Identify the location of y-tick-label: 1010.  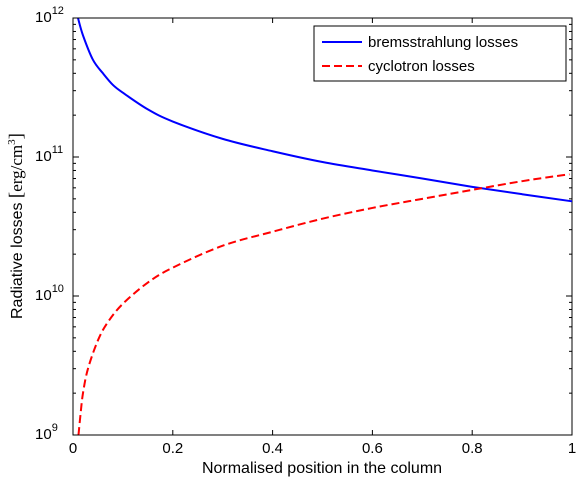
(49, 293).